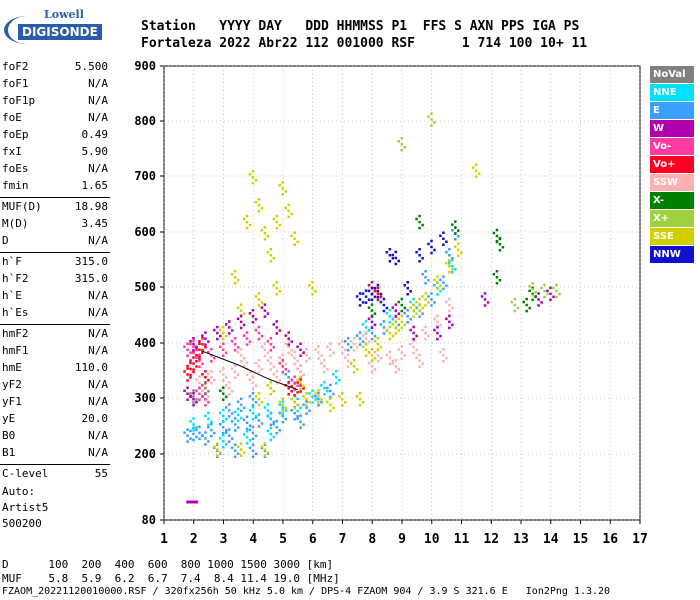 This screenshot has width=700, height=600. I want to click on parameter-name: foF1, so click(15, 83).